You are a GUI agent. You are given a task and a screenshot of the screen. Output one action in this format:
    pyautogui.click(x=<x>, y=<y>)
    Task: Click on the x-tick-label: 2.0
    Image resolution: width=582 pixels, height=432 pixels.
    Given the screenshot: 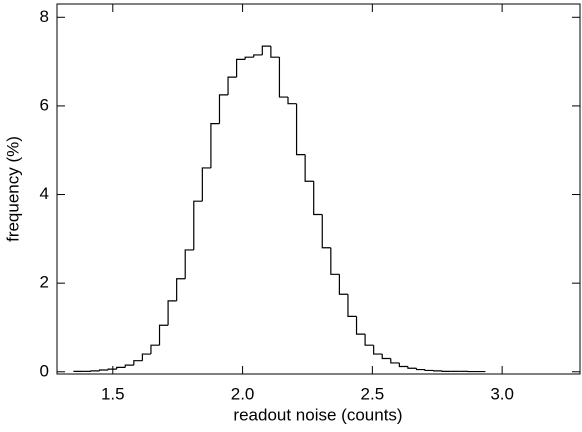 What is the action you would take?
    pyautogui.click(x=243, y=393)
    